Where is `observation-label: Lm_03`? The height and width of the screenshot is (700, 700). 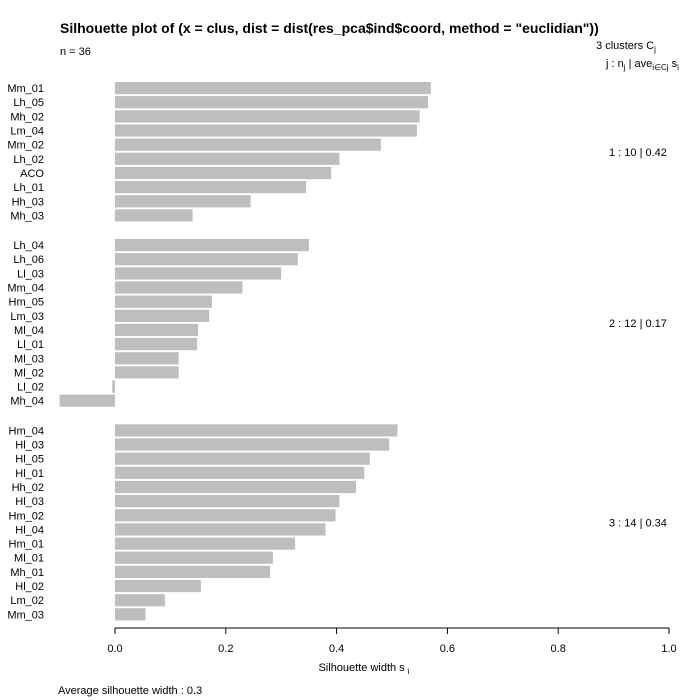 observation-label: Lm_03 is located at coordinates (27, 317).